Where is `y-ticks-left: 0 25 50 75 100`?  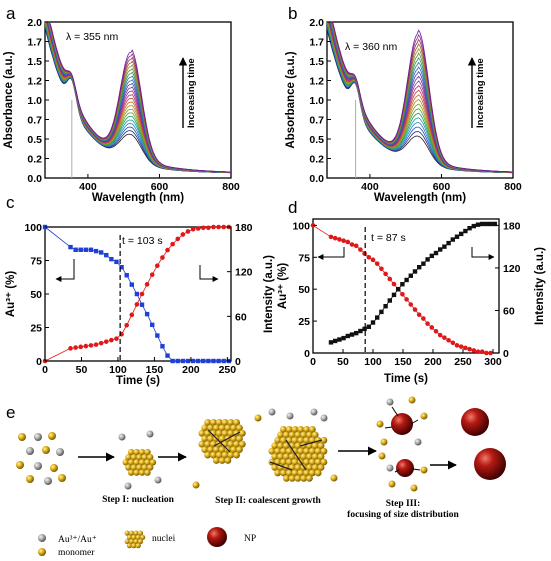
y-ticks-left: 0 25 50 75 100 is located at coordinates (304, 290).